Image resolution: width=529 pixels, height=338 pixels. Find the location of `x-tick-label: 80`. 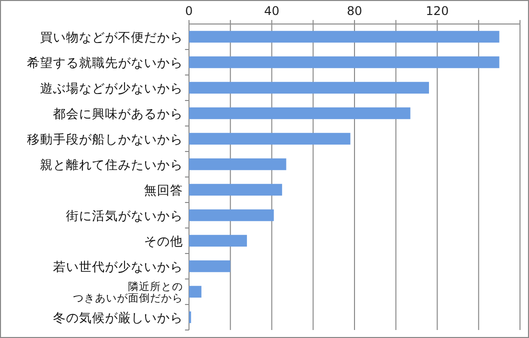

x-tick-label: 80 is located at coordinates (354, 11).